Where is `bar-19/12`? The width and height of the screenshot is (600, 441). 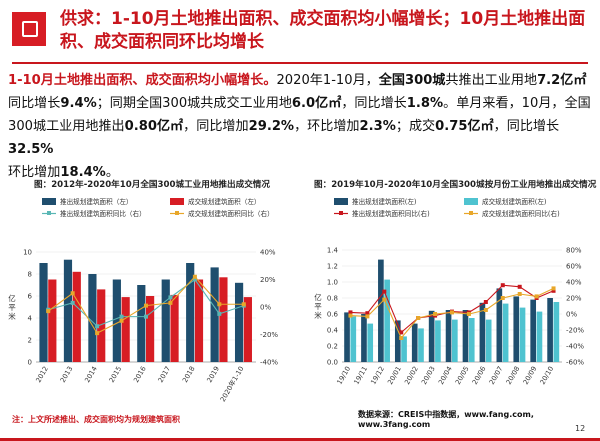
bar-19/12 is located at coordinates (387, 320).